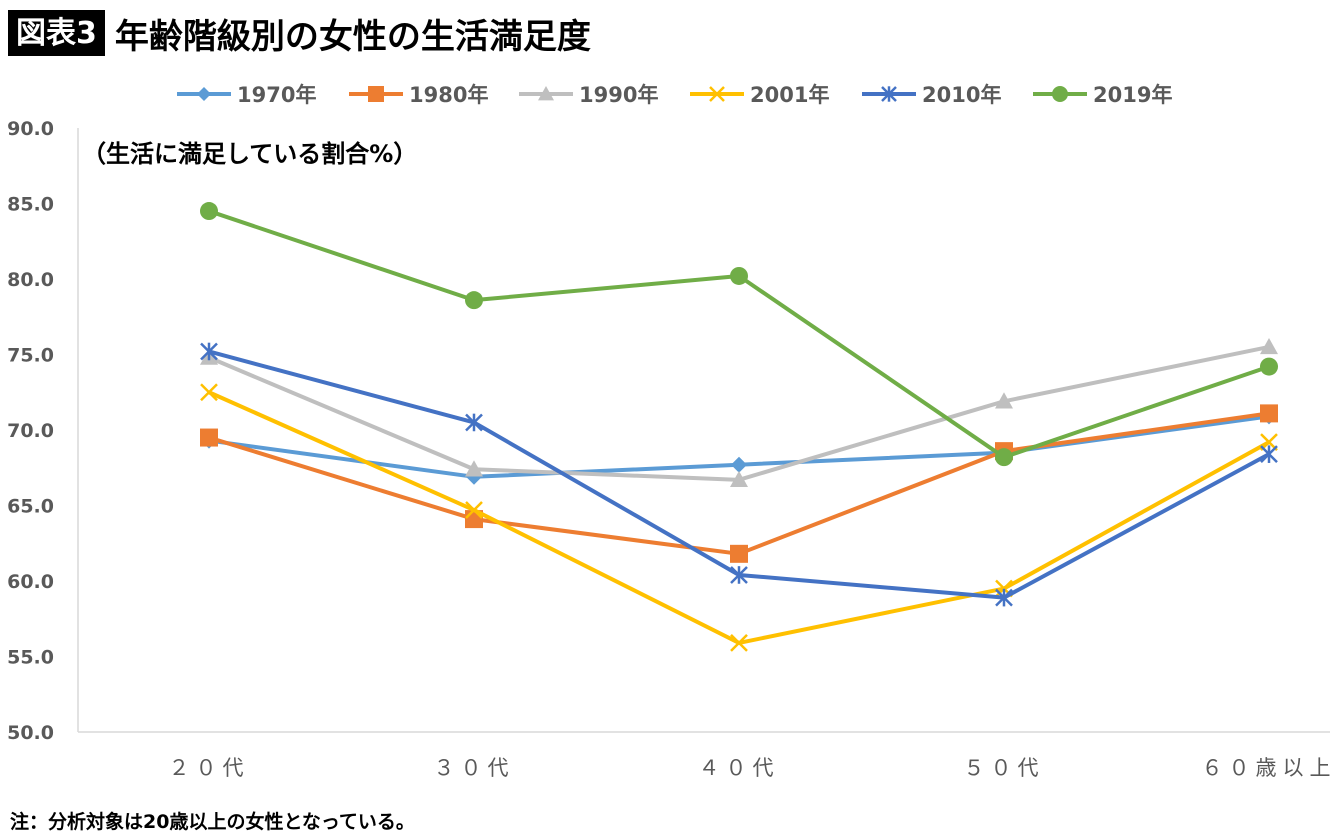 The image size is (1340, 837). I want to click on figure-badge: 図表3, so click(56, 33).